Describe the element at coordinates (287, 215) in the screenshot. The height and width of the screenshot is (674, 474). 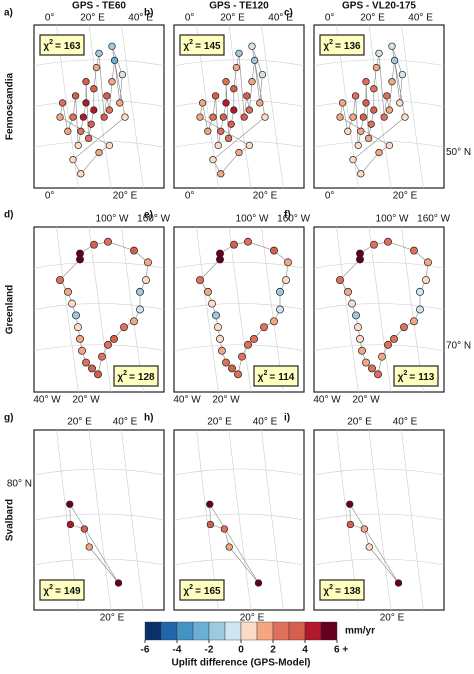
I see `panel-letter: f)` at that location.